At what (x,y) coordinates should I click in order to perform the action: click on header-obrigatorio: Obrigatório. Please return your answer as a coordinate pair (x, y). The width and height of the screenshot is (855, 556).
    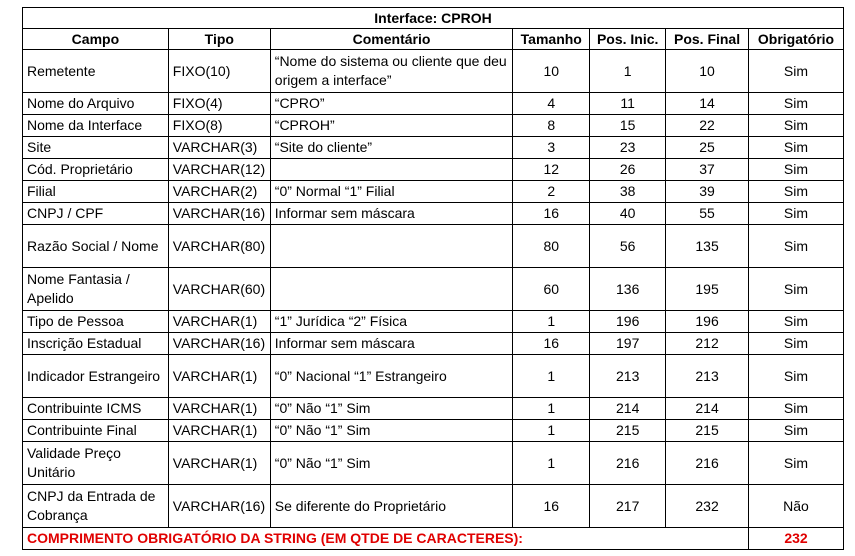
    Looking at the image, I should click on (796, 39).